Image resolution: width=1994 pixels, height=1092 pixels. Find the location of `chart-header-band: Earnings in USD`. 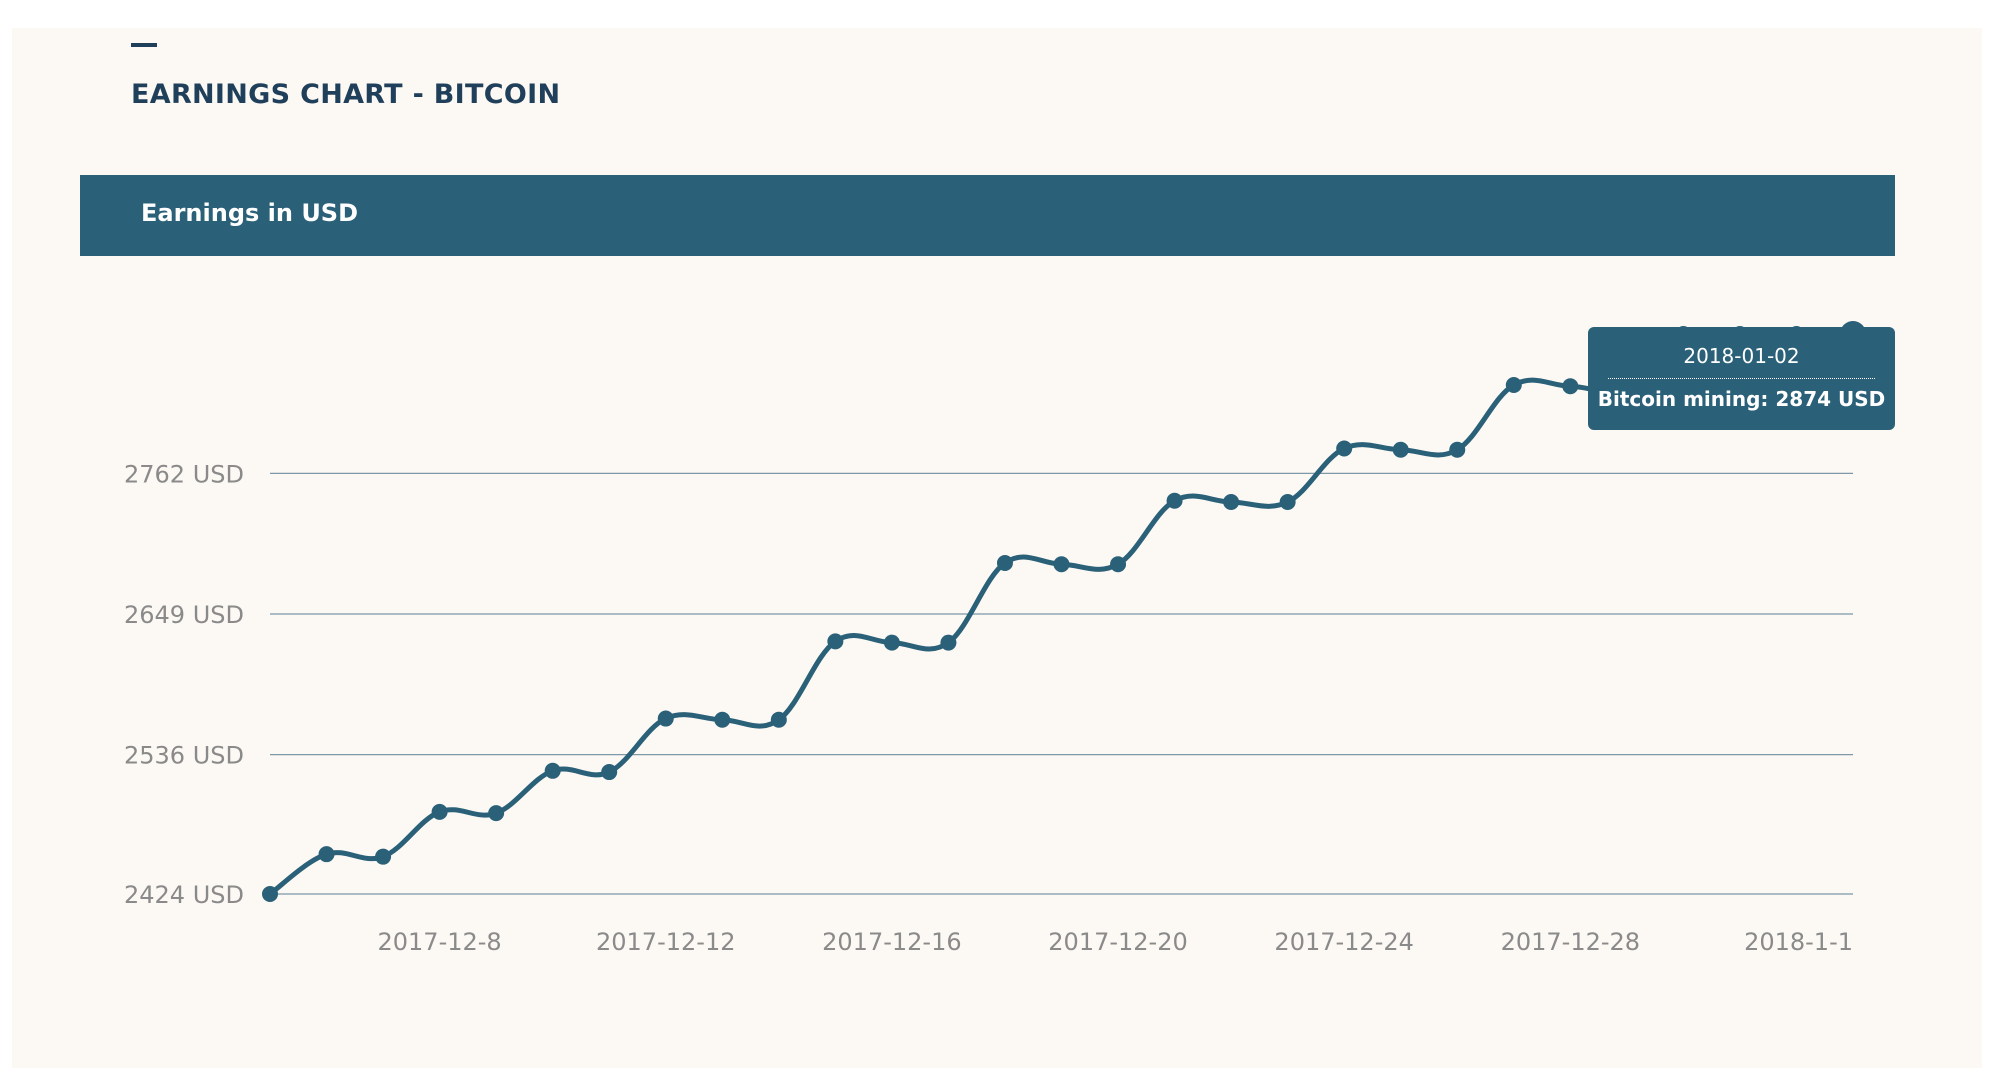

chart-header-band: Earnings in USD is located at coordinates (987, 215).